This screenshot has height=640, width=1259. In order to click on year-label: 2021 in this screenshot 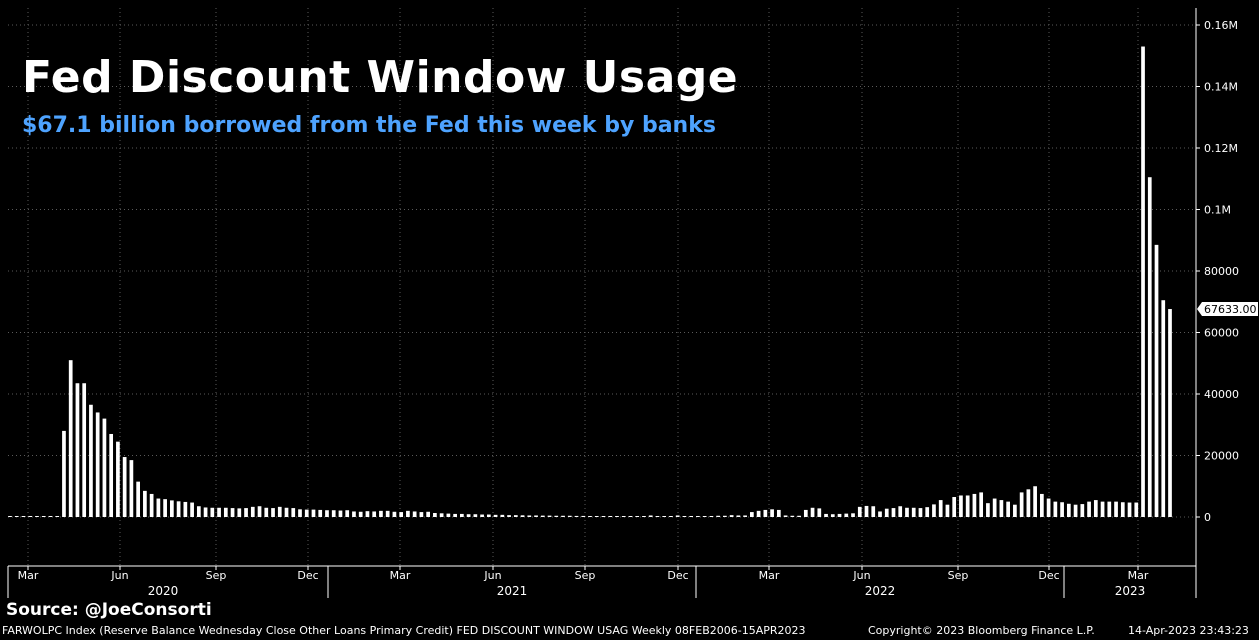, I will do `click(512, 591)`.